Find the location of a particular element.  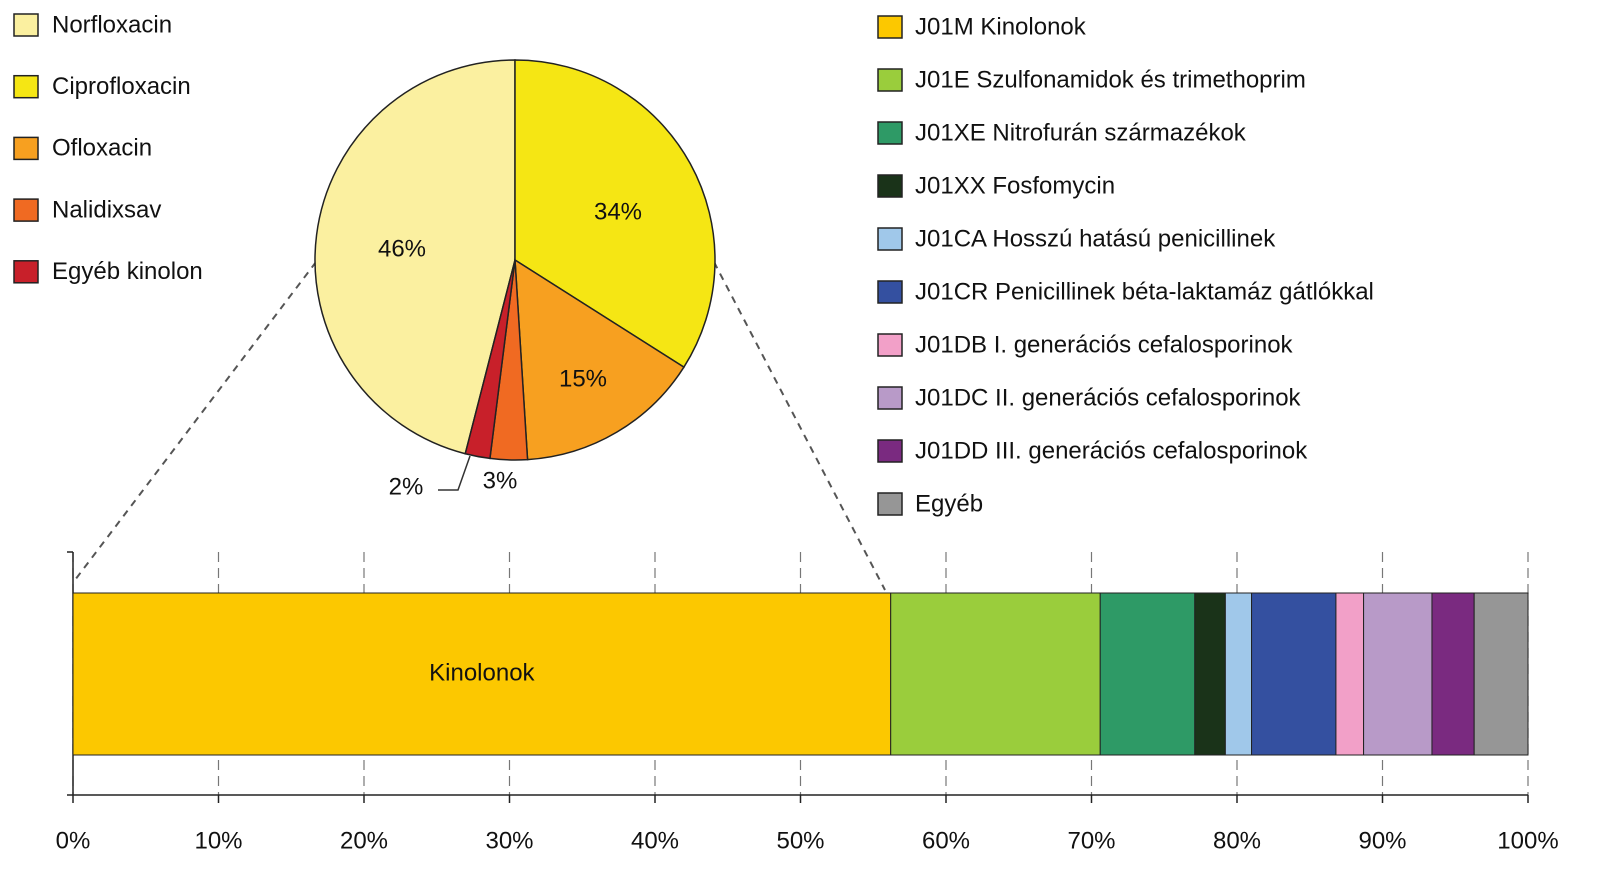

bar-annotation: Kinolonok is located at coordinates (482, 672).